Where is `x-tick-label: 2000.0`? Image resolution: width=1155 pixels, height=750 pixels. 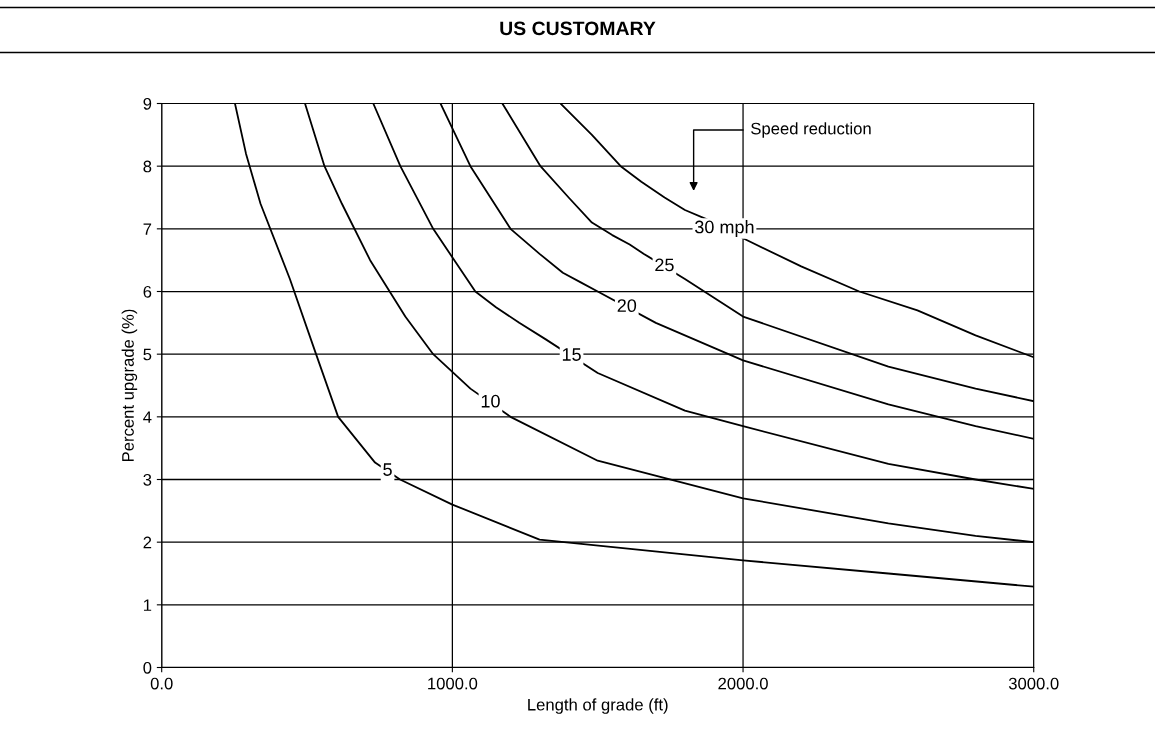 x-tick-label: 2000.0 is located at coordinates (743, 683).